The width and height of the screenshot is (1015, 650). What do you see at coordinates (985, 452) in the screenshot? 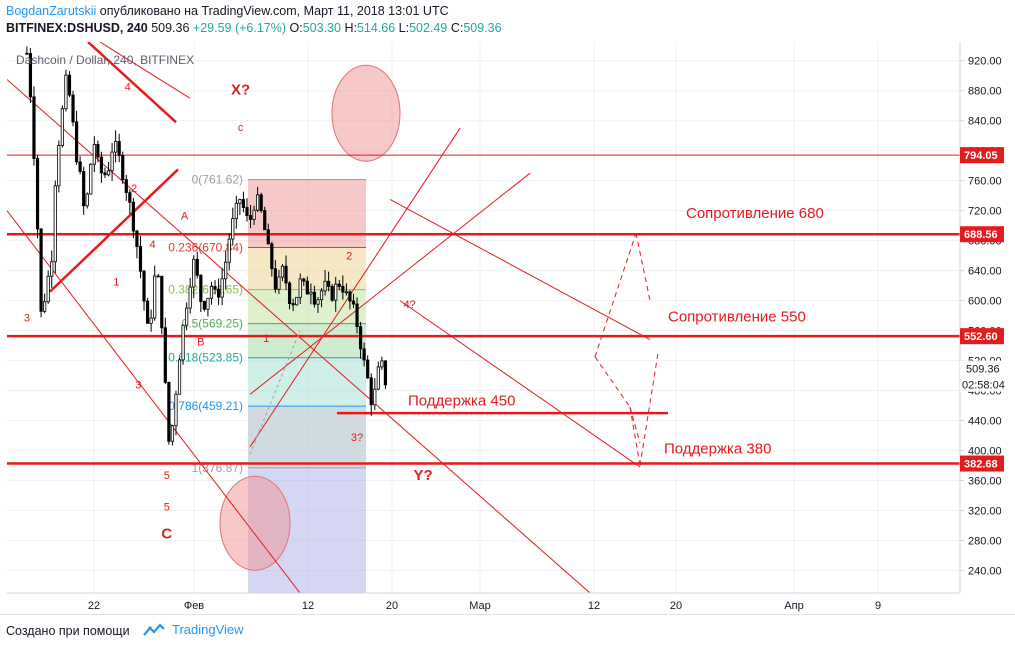
I see `price-tick-label: 400.00` at bounding box center [985, 452].